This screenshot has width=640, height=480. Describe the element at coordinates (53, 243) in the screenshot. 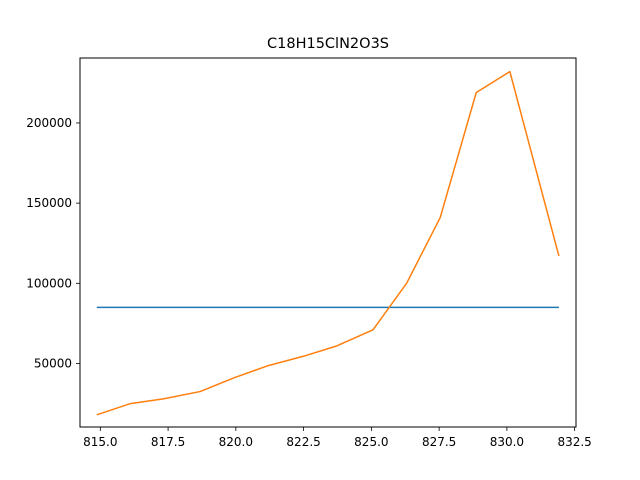

I see `y-axis: 50000 100000 150000 200000` at that location.